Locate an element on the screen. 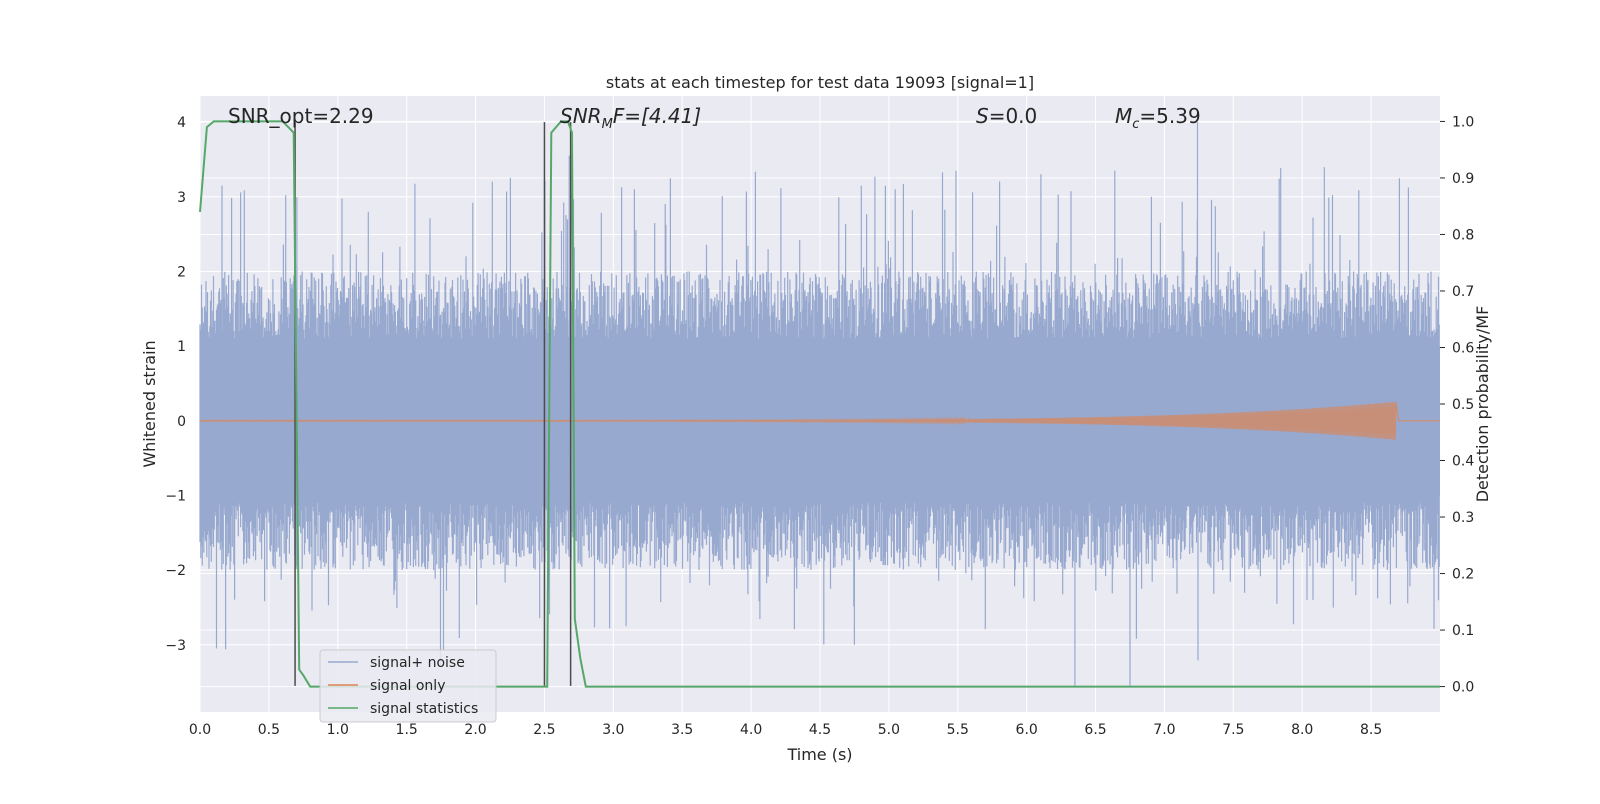 This screenshot has width=1600, height=804. x-tick-label: 0.0 is located at coordinates (200, 730).